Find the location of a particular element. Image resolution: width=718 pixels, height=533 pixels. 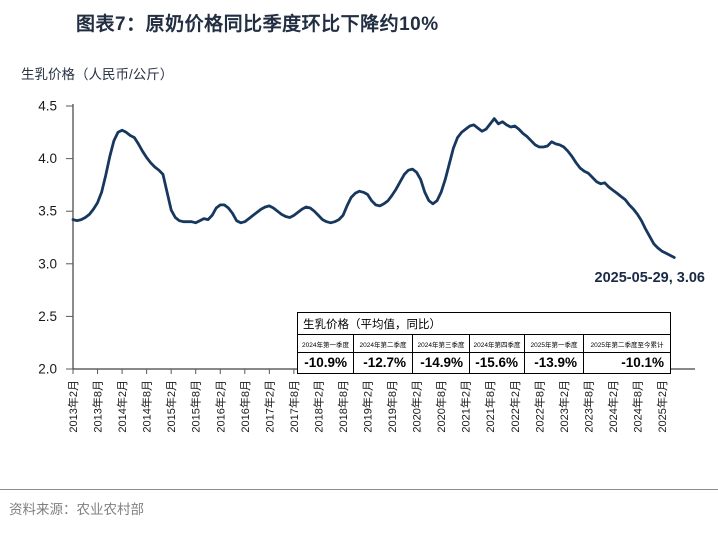

x-tick-label: 2021年8月 is located at coordinates (490, 406).